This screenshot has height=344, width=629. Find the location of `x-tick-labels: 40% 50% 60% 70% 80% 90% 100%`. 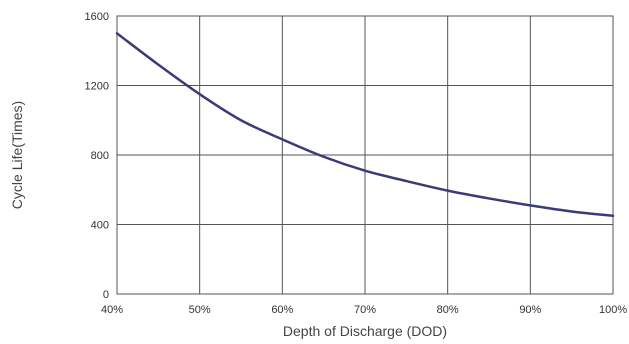

x-tick-labels: 40% 50% 60% 70% 80% 90% 100% is located at coordinates (364, 310).